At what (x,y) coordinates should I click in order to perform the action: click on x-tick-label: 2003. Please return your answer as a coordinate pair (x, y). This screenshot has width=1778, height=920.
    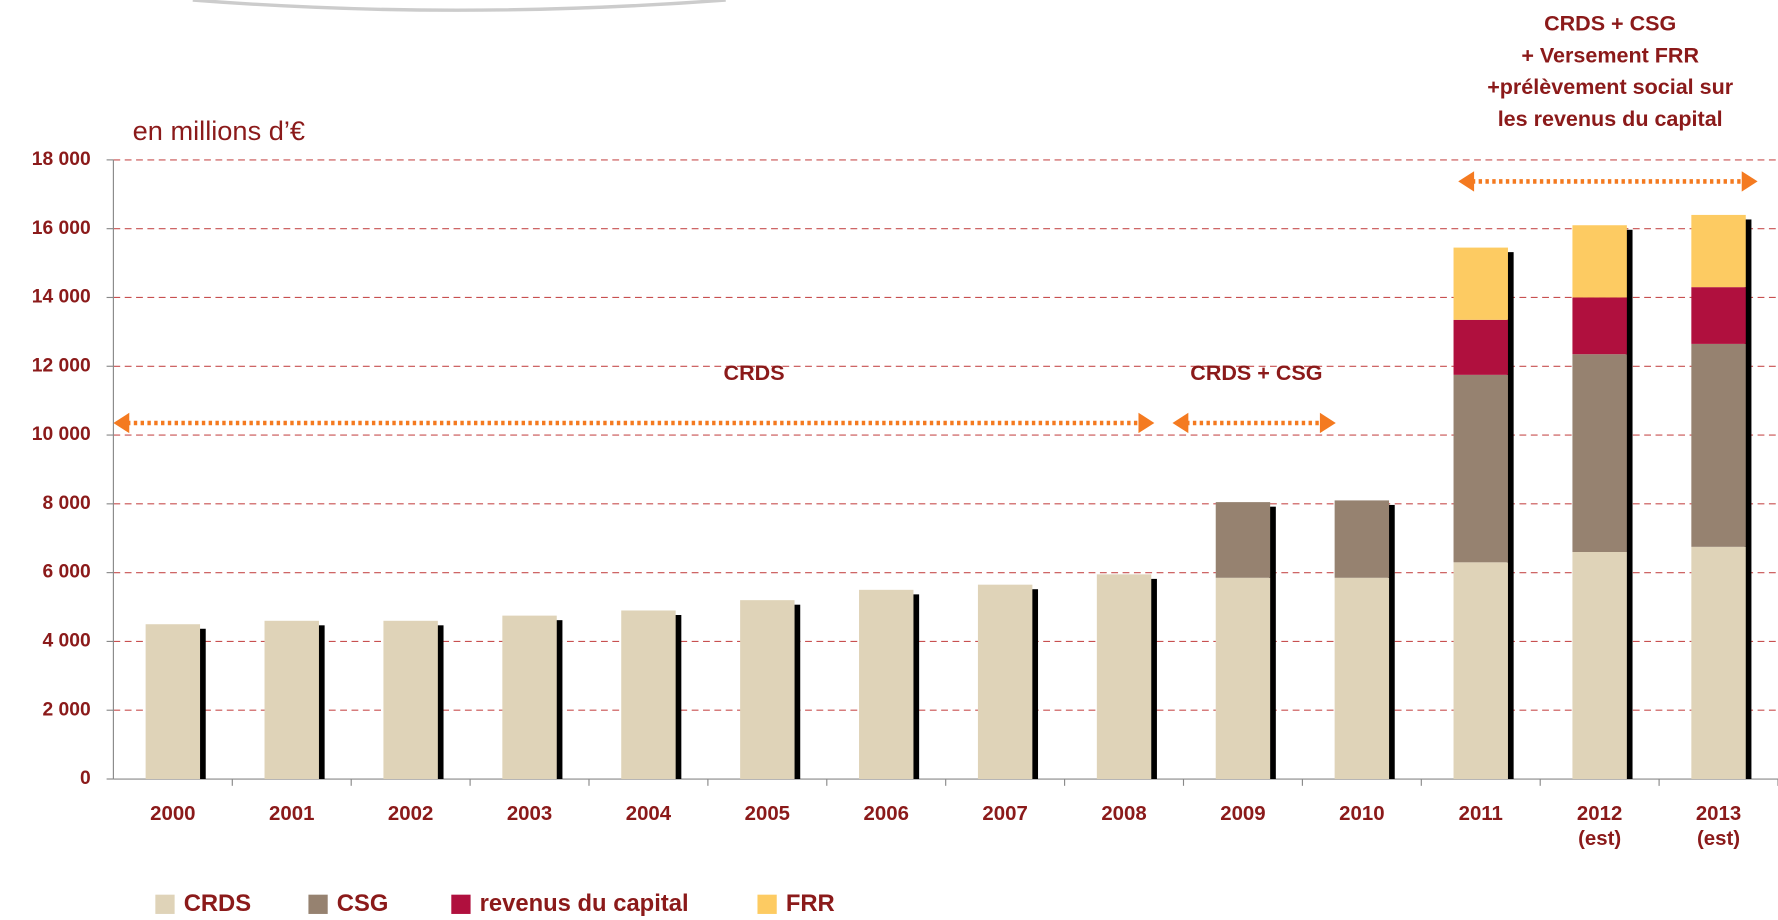
    Looking at the image, I should click on (529, 813).